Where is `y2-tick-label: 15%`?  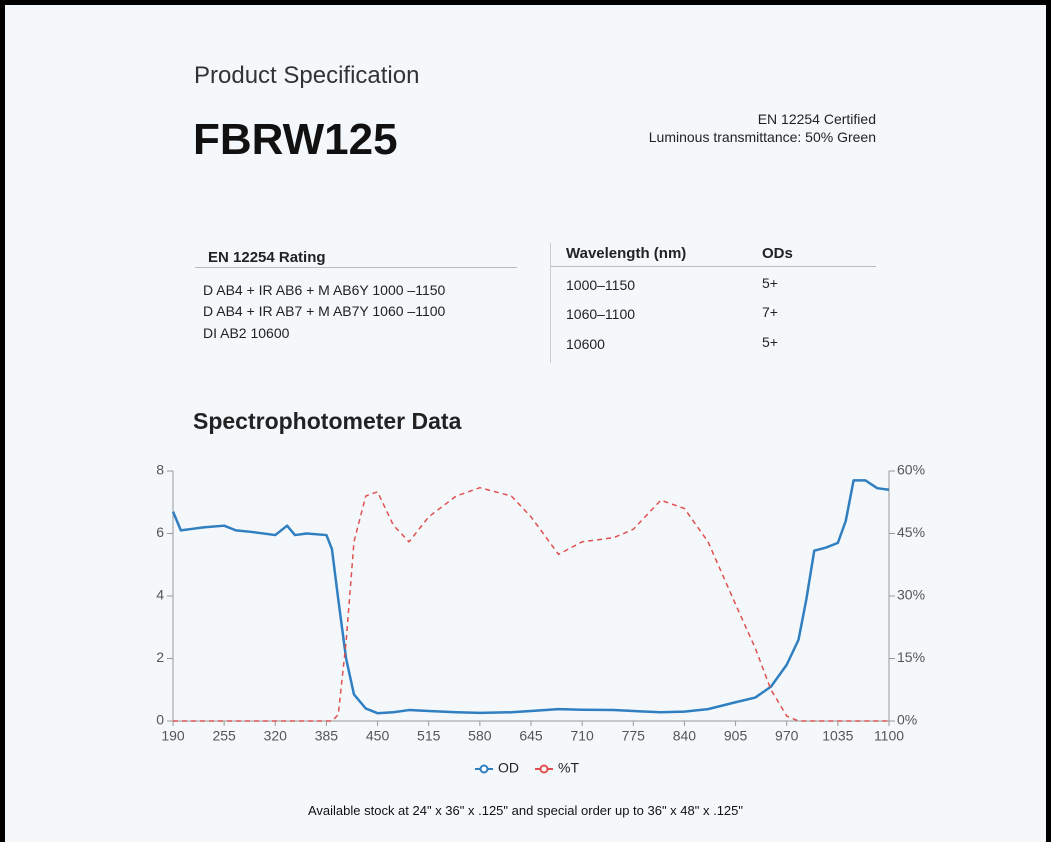 y2-tick-label: 15% is located at coordinates (911, 657).